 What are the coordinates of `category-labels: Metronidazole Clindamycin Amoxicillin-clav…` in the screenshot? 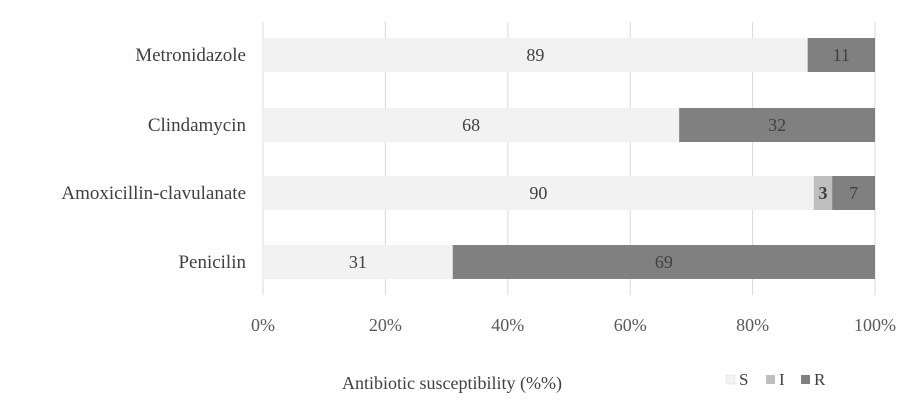 It's located at (153, 159).